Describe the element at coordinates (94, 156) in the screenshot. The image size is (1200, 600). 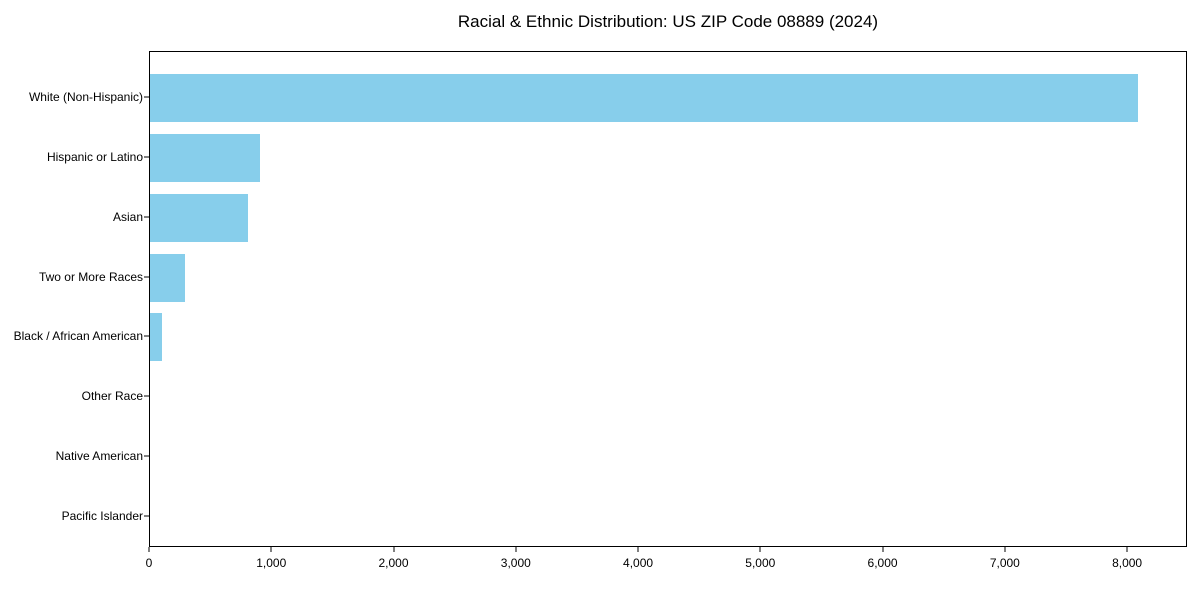
I see `y-axis-label: Hispanic or Latino` at that location.